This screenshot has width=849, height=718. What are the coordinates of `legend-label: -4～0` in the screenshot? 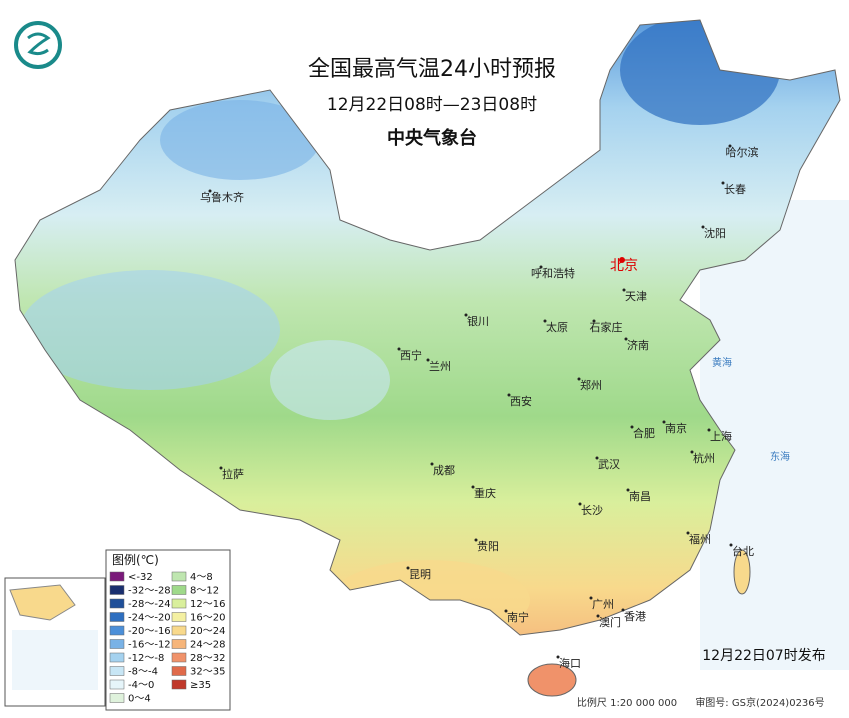 It's located at (141, 685).